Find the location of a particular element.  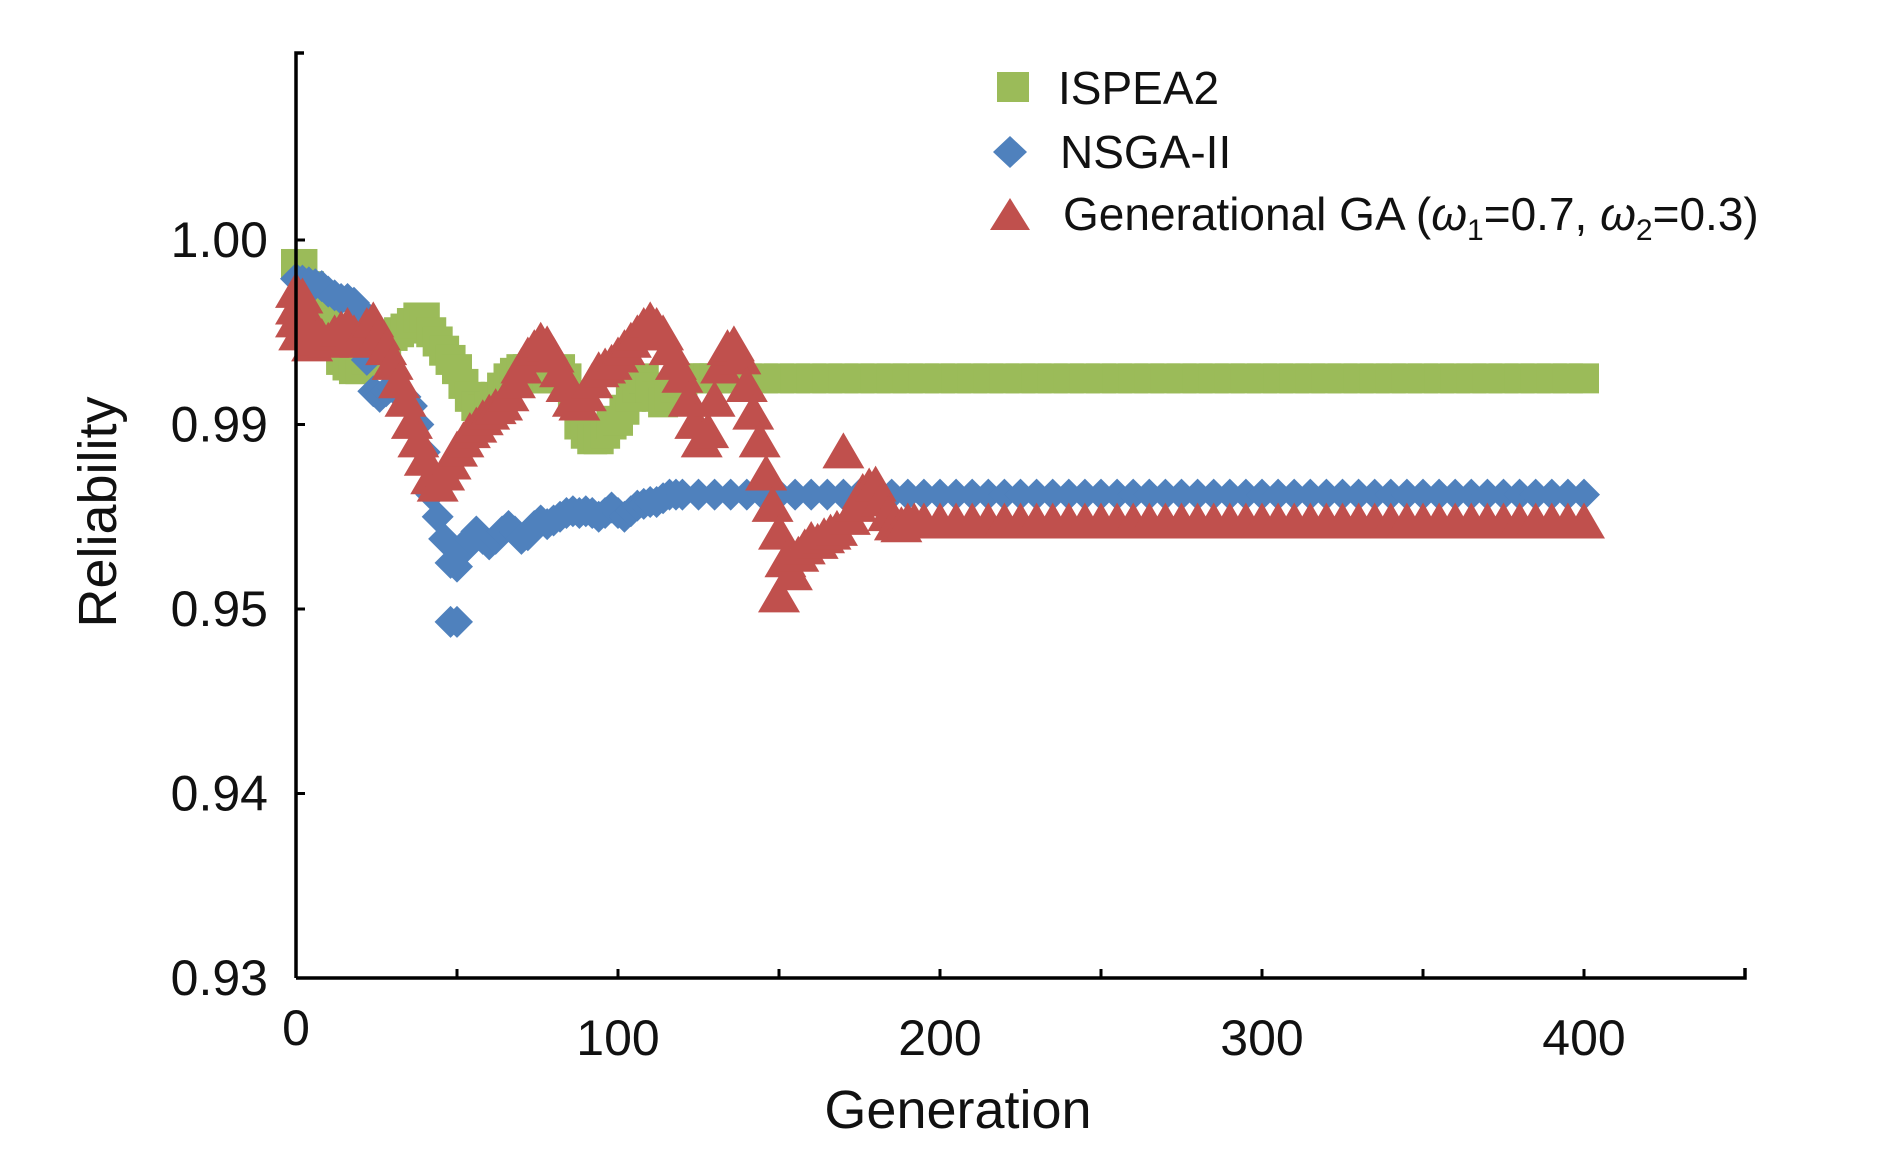

y-ticks: 1.00 0.99 0.95 0.94 0.93 is located at coordinates (238, 609).